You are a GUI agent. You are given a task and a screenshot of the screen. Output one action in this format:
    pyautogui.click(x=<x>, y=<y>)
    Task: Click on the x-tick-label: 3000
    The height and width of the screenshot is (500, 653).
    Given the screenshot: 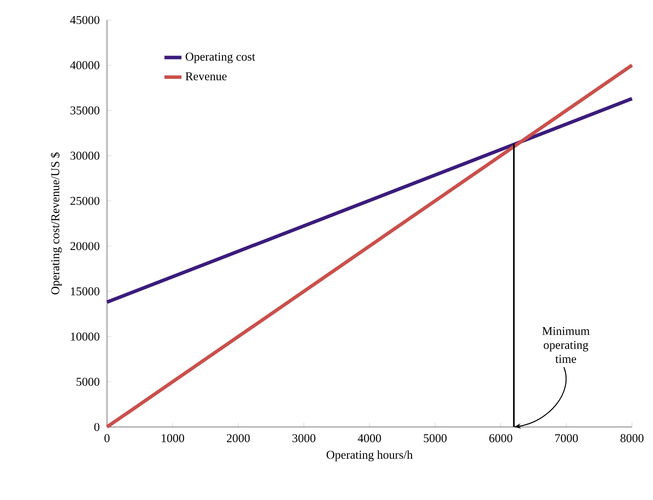 What is the action you would take?
    pyautogui.click(x=304, y=438)
    